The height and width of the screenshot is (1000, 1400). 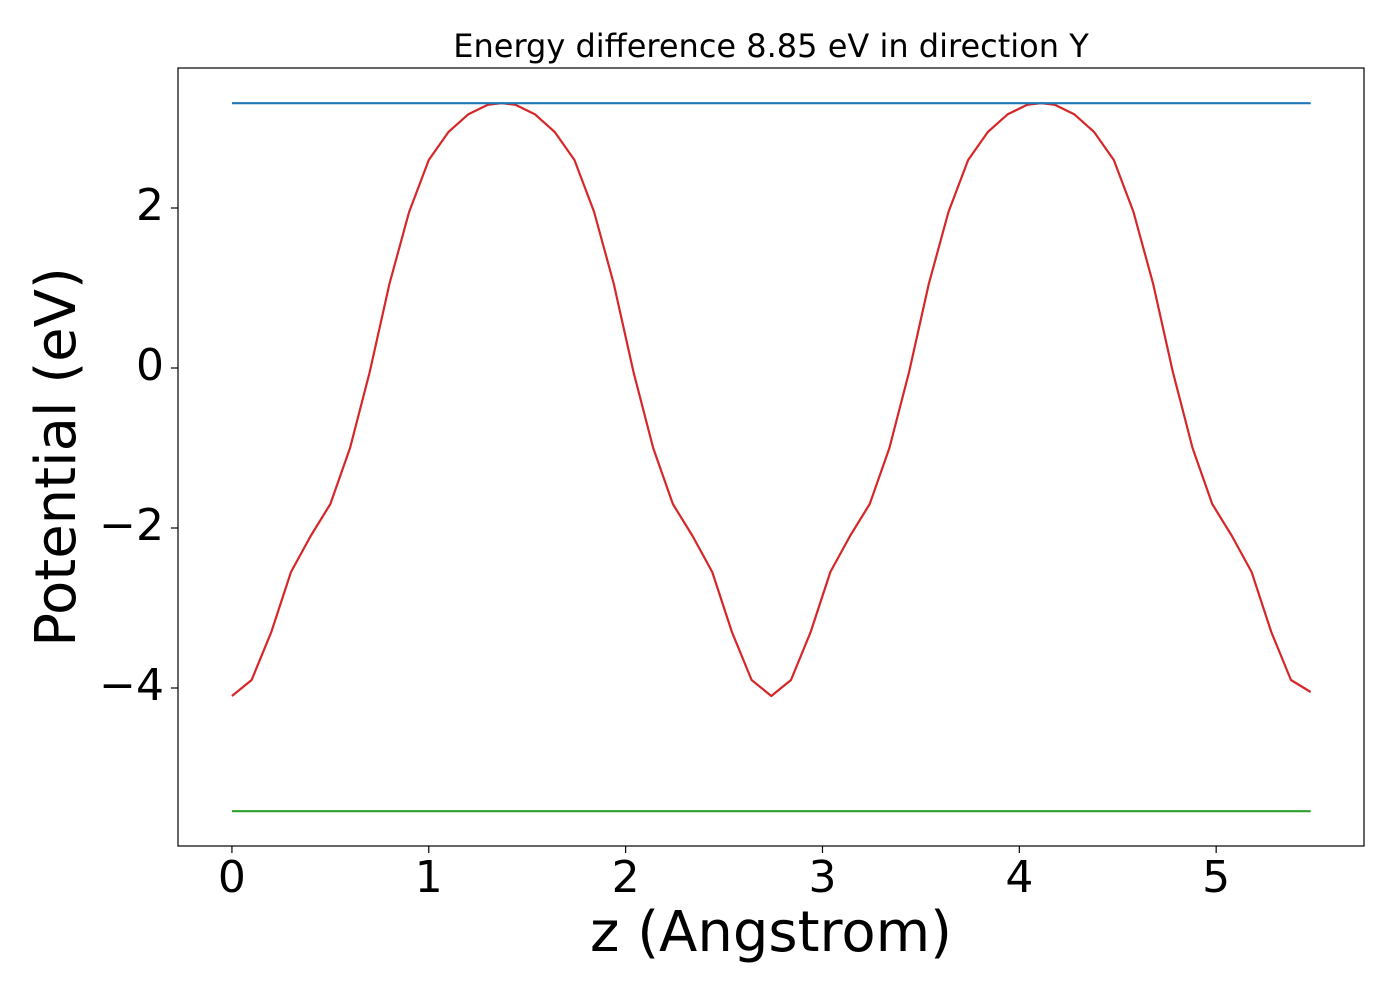 I want to click on y-tick-label: 2, so click(x=150, y=205).